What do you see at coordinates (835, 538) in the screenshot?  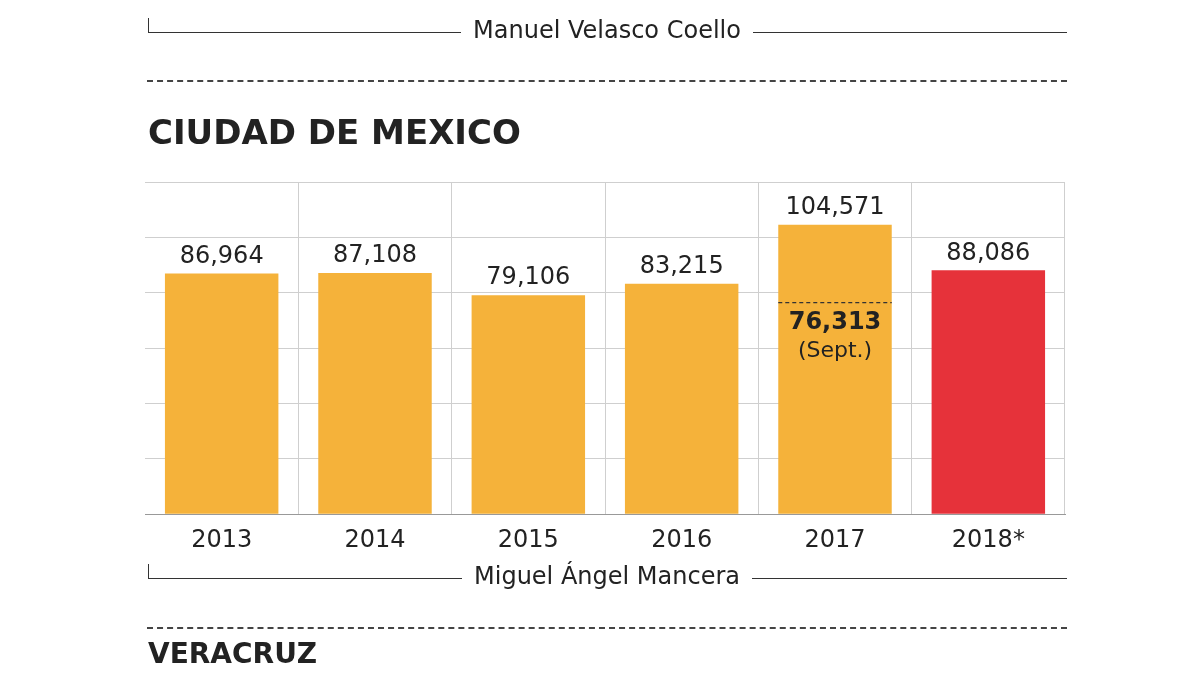 I see `x-tick-label: 2017` at bounding box center [835, 538].